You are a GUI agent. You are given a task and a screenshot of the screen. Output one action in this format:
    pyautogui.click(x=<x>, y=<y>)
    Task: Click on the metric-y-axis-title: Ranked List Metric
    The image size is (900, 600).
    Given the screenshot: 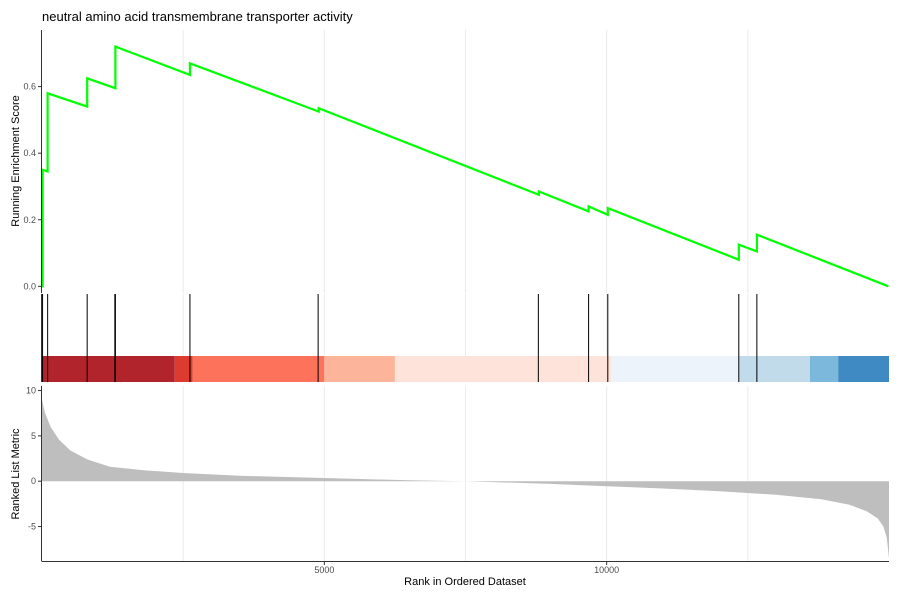 What is the action you would take?
    pyautogui.click(x=16, y=474)
    